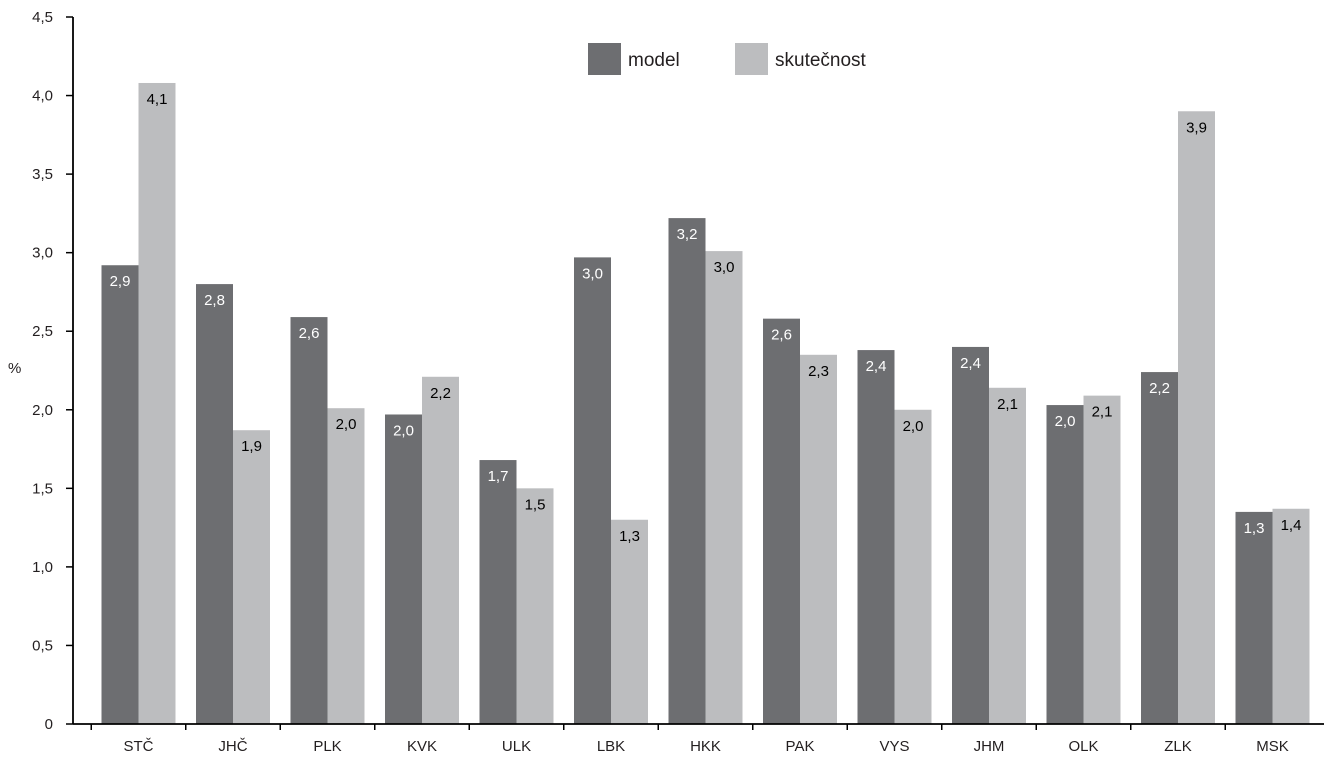  I want to click on x-tick-label-2: PLK, so click(327, 746).